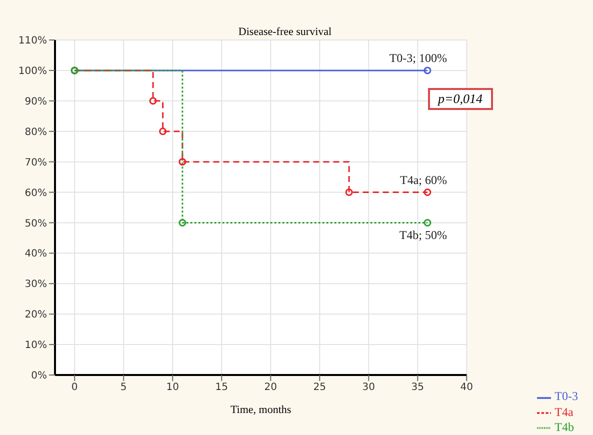  Describe the element at coordinates (35, 162) in the screenshot. I see `y-tick-label: 70%` at that location.